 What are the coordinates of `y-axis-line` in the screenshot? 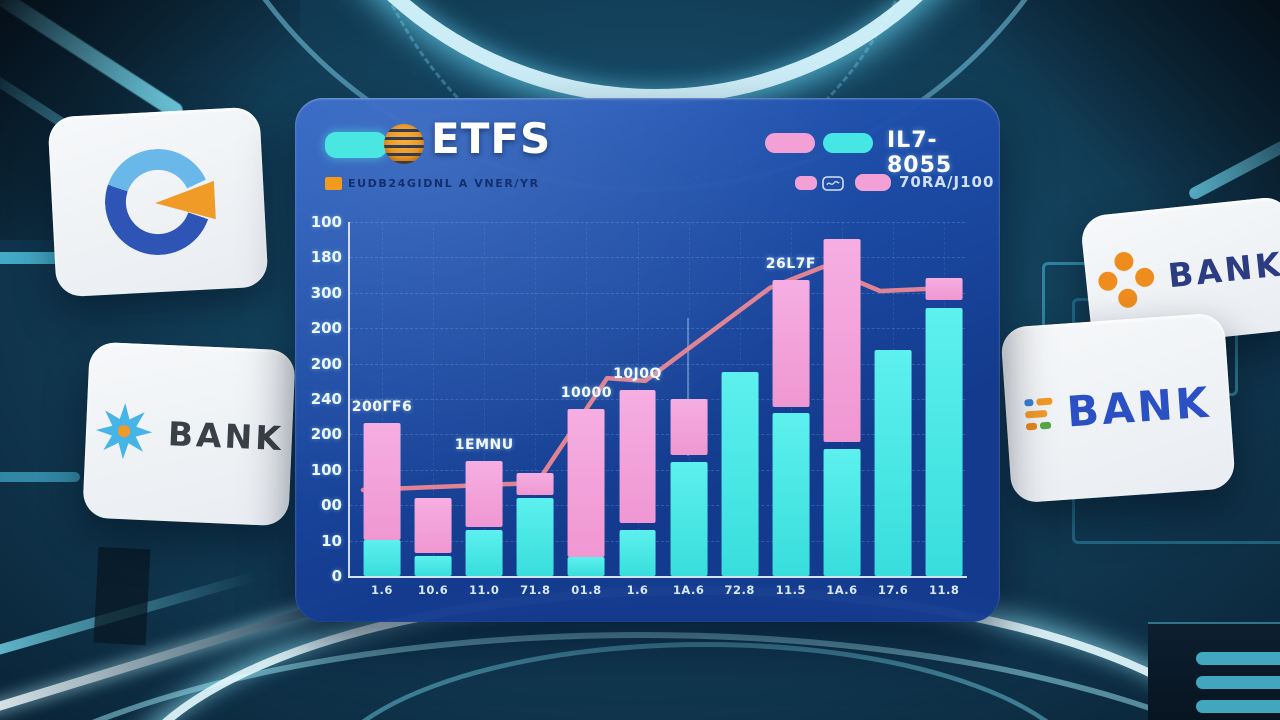 It's located at (349, 399).